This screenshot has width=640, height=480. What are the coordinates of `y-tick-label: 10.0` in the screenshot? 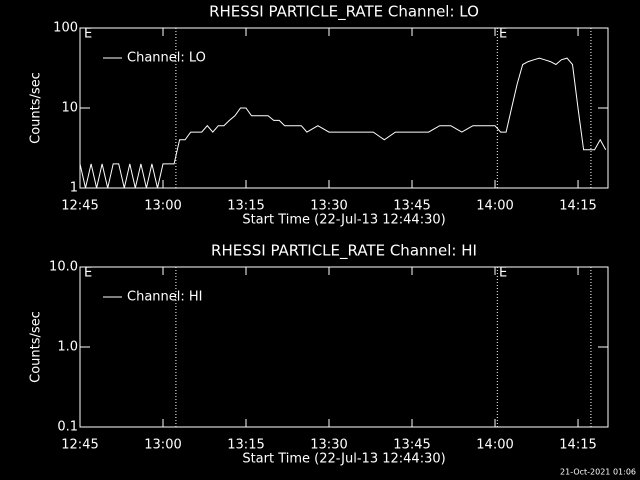 It's located at (63, 267).